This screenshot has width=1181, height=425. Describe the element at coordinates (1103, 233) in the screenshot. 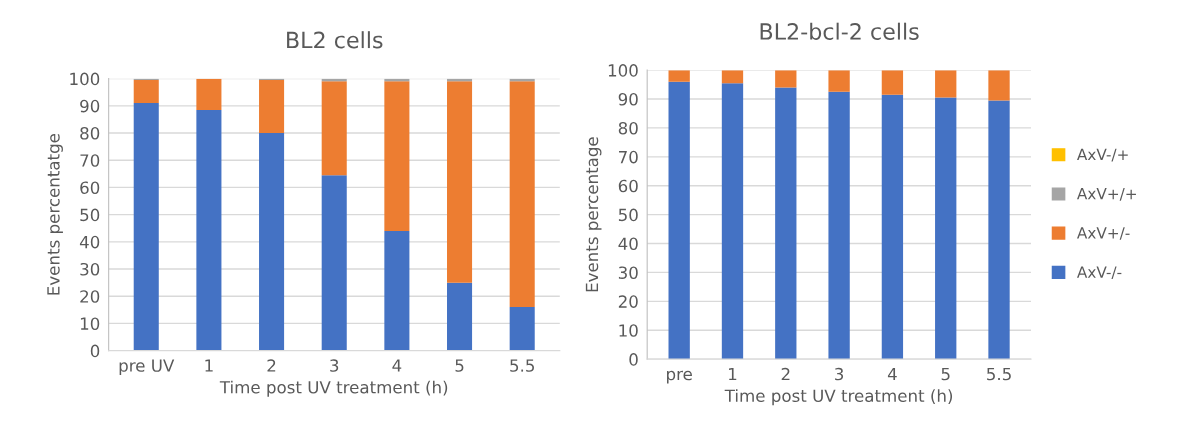

I see `legend-label: AxV+/-` at that location.